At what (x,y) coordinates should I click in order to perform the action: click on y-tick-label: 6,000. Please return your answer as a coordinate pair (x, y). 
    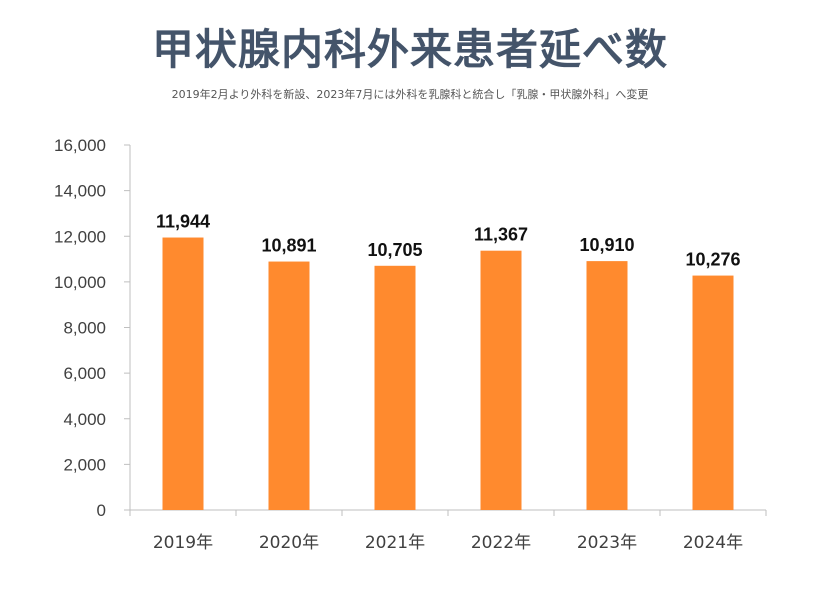
    Looking at the image, I should click on (84, 373).